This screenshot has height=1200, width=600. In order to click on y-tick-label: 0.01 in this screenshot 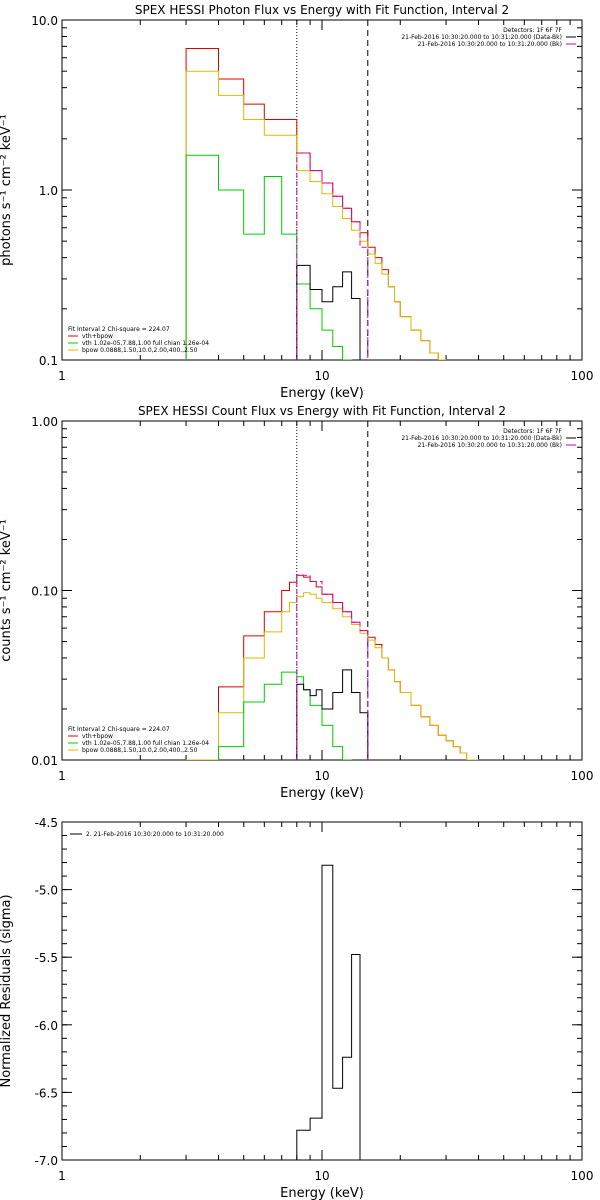, I will do `click(44, 761)`.